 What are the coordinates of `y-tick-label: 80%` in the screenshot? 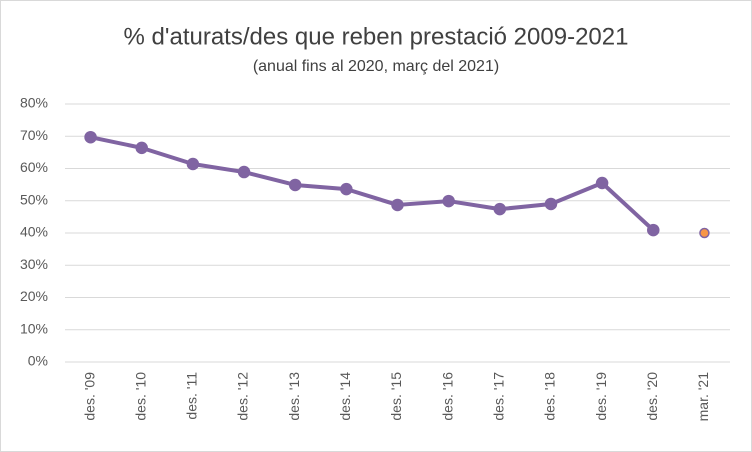 It's located at (34, 103).